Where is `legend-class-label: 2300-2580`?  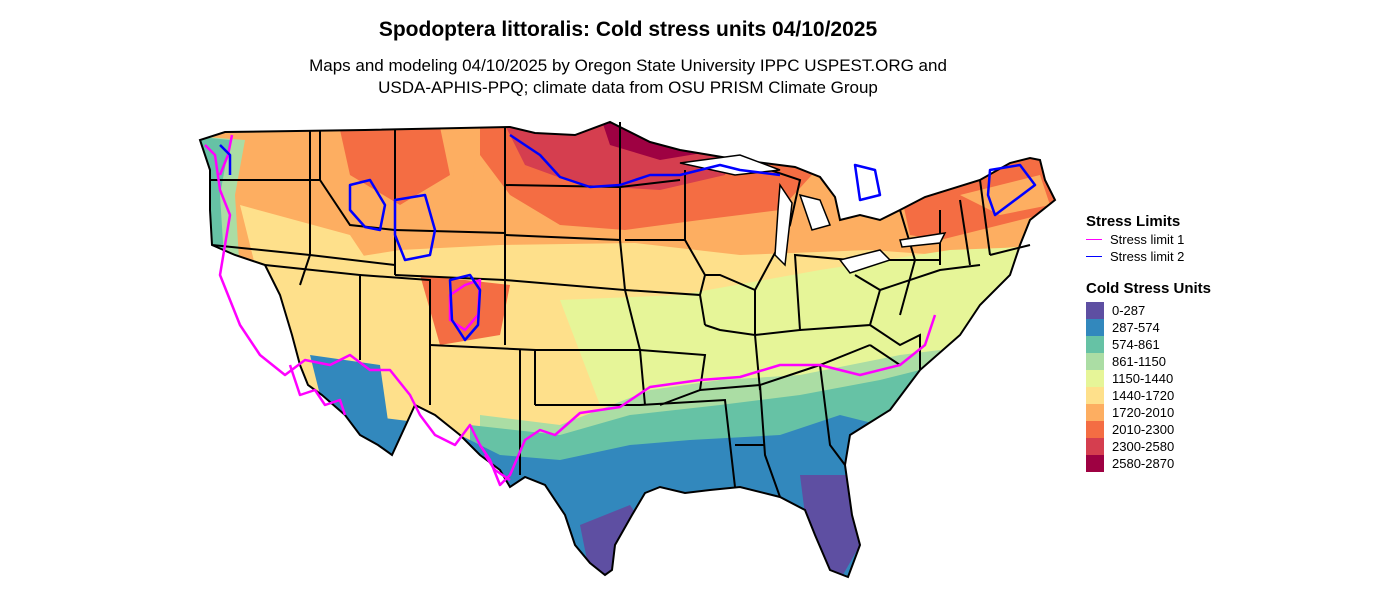 legend-class-label: 2300-2580 is located at coordinates (1143, 446).